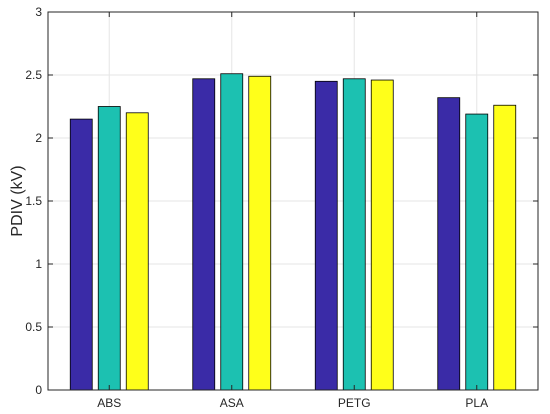 This screenshot has height=414, width=550. What do you see at coordinates (33, 75) in the screenshot?
I see `y-tick-label: 2.5` at bounding box center [33, 75].